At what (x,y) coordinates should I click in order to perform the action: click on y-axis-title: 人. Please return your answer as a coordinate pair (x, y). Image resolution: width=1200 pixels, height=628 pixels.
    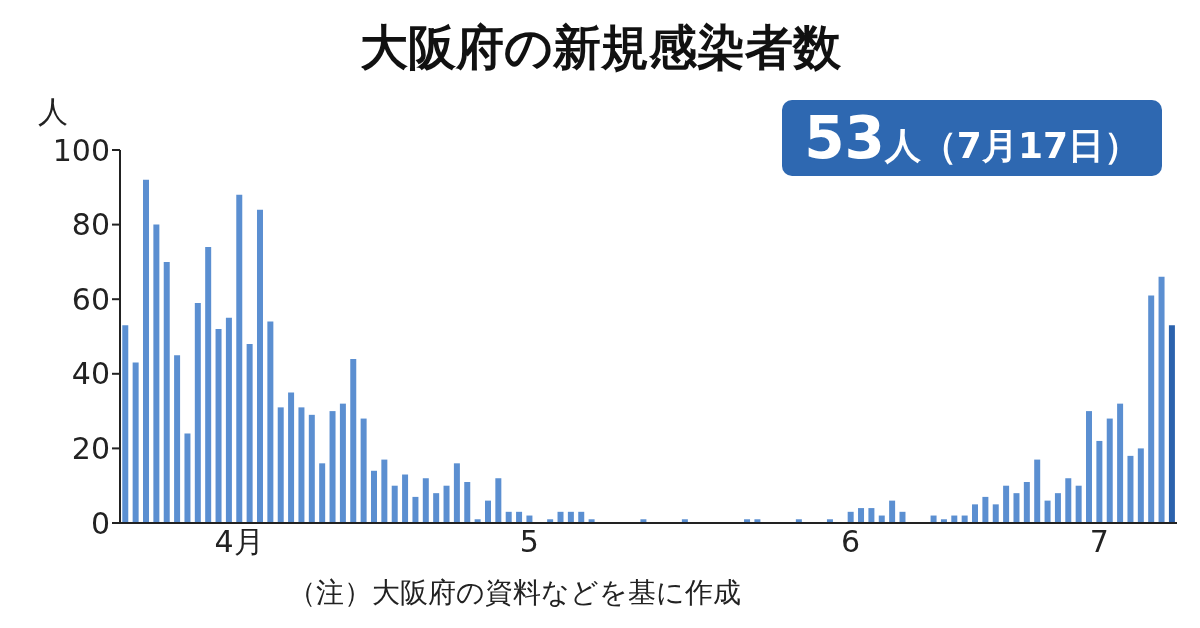
    Looking at the image, I should click on (53, 112).